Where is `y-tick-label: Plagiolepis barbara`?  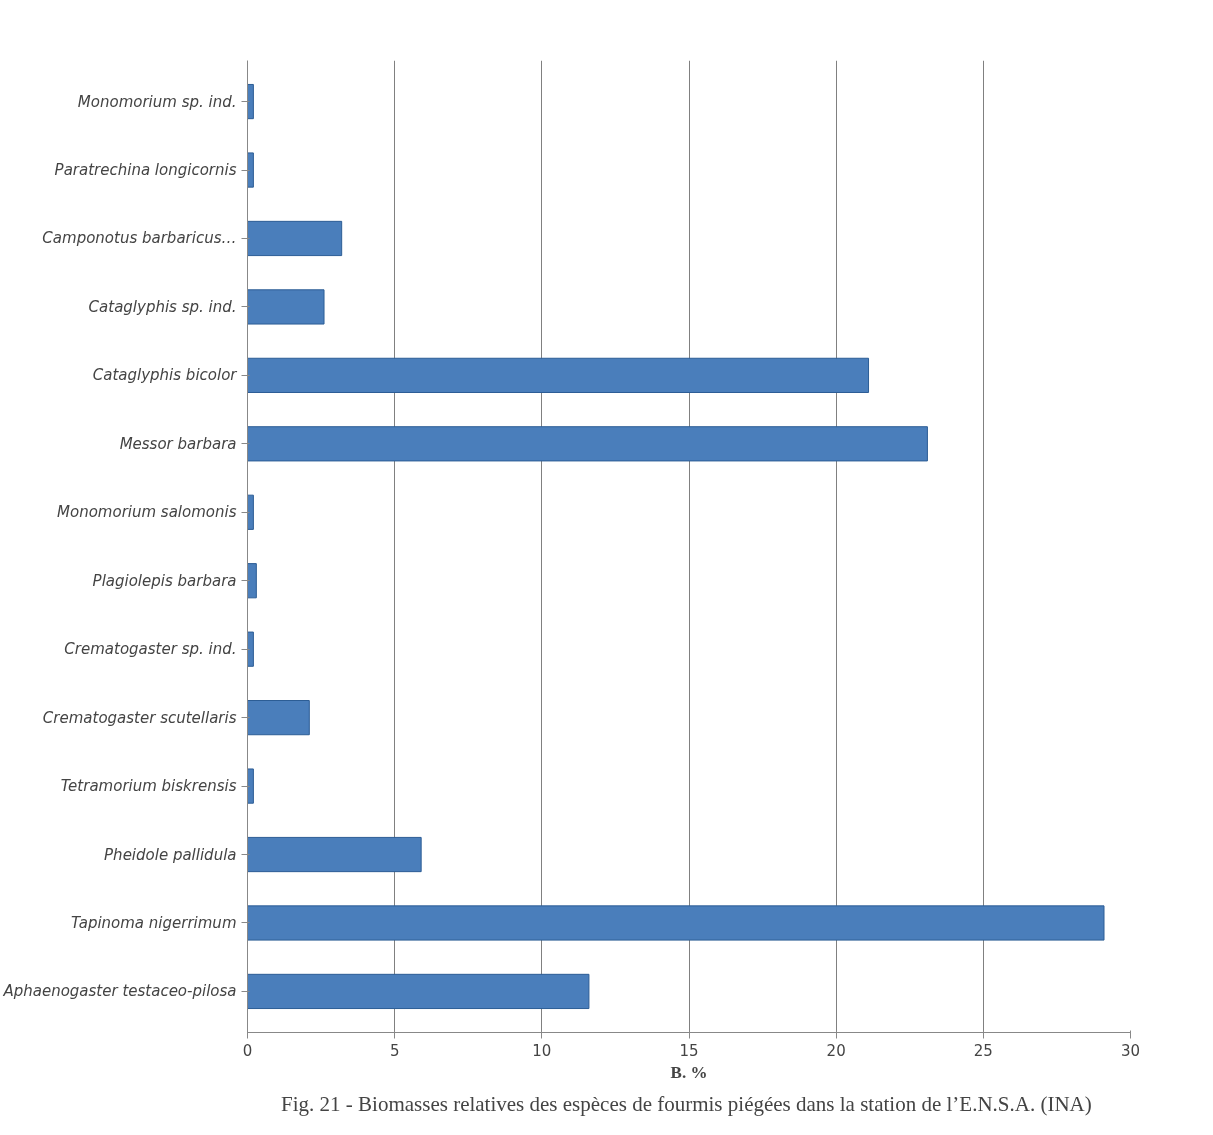
y-tick-label: Plagiolepis barbara is located at coordinates (164, 580).